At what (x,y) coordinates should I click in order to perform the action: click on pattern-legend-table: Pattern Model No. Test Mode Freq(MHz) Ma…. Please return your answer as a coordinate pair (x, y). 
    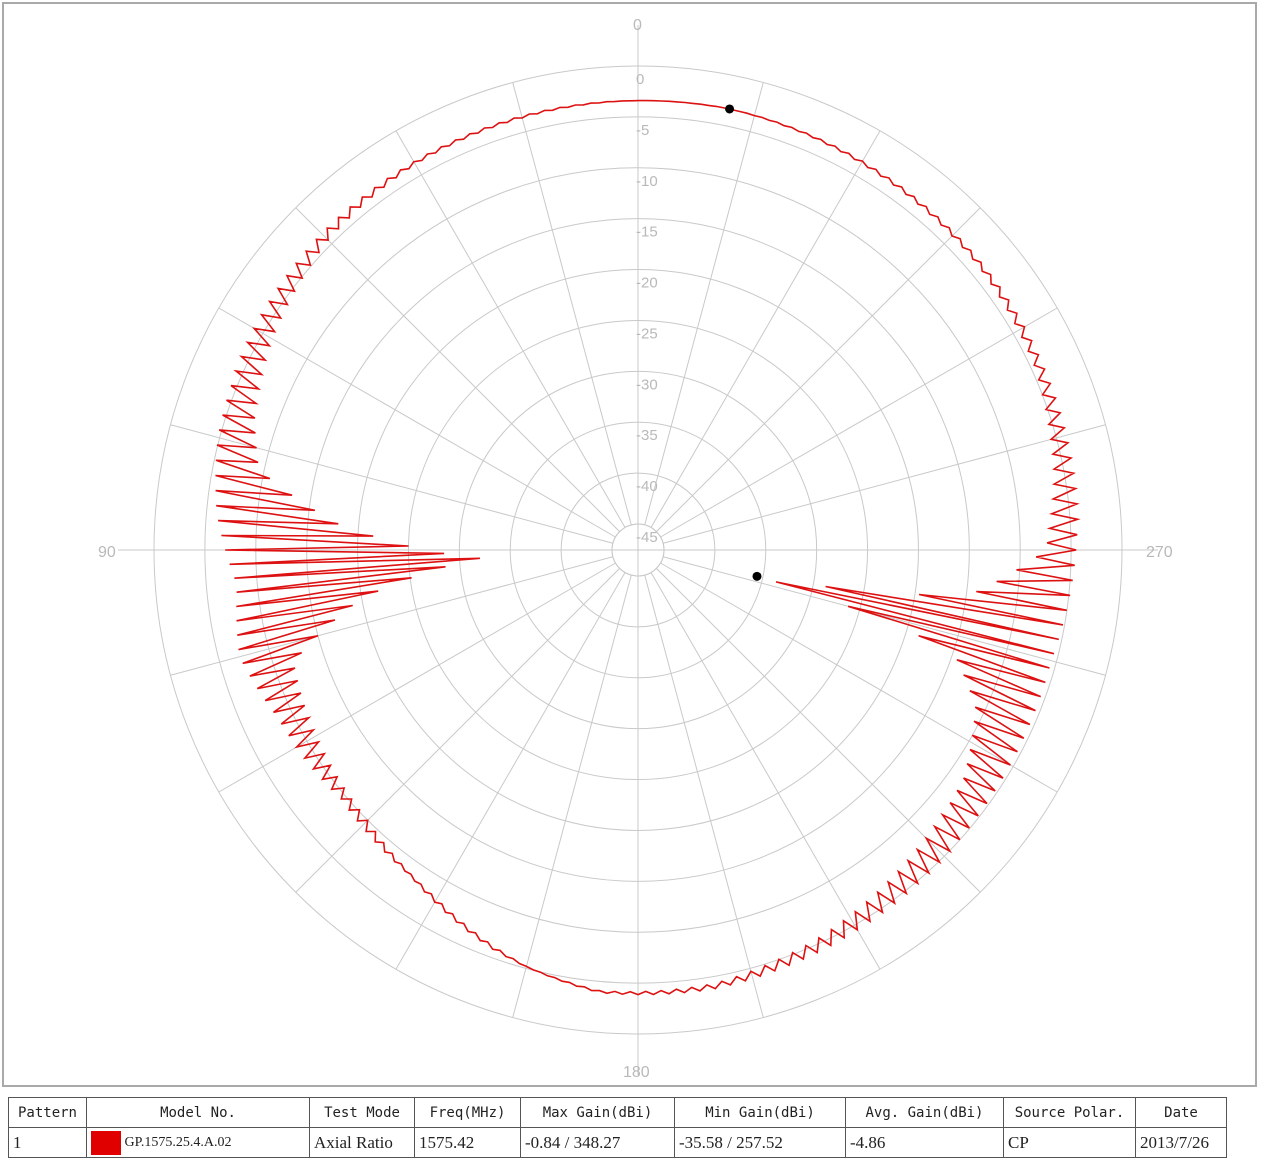
    Looking at the image, I should click on (617, 1127).